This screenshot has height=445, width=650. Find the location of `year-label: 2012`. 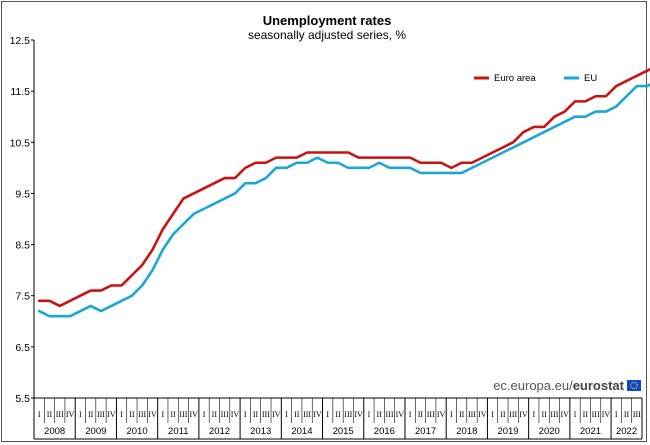

year-label: 2012 is located at coordinates (219, 431).